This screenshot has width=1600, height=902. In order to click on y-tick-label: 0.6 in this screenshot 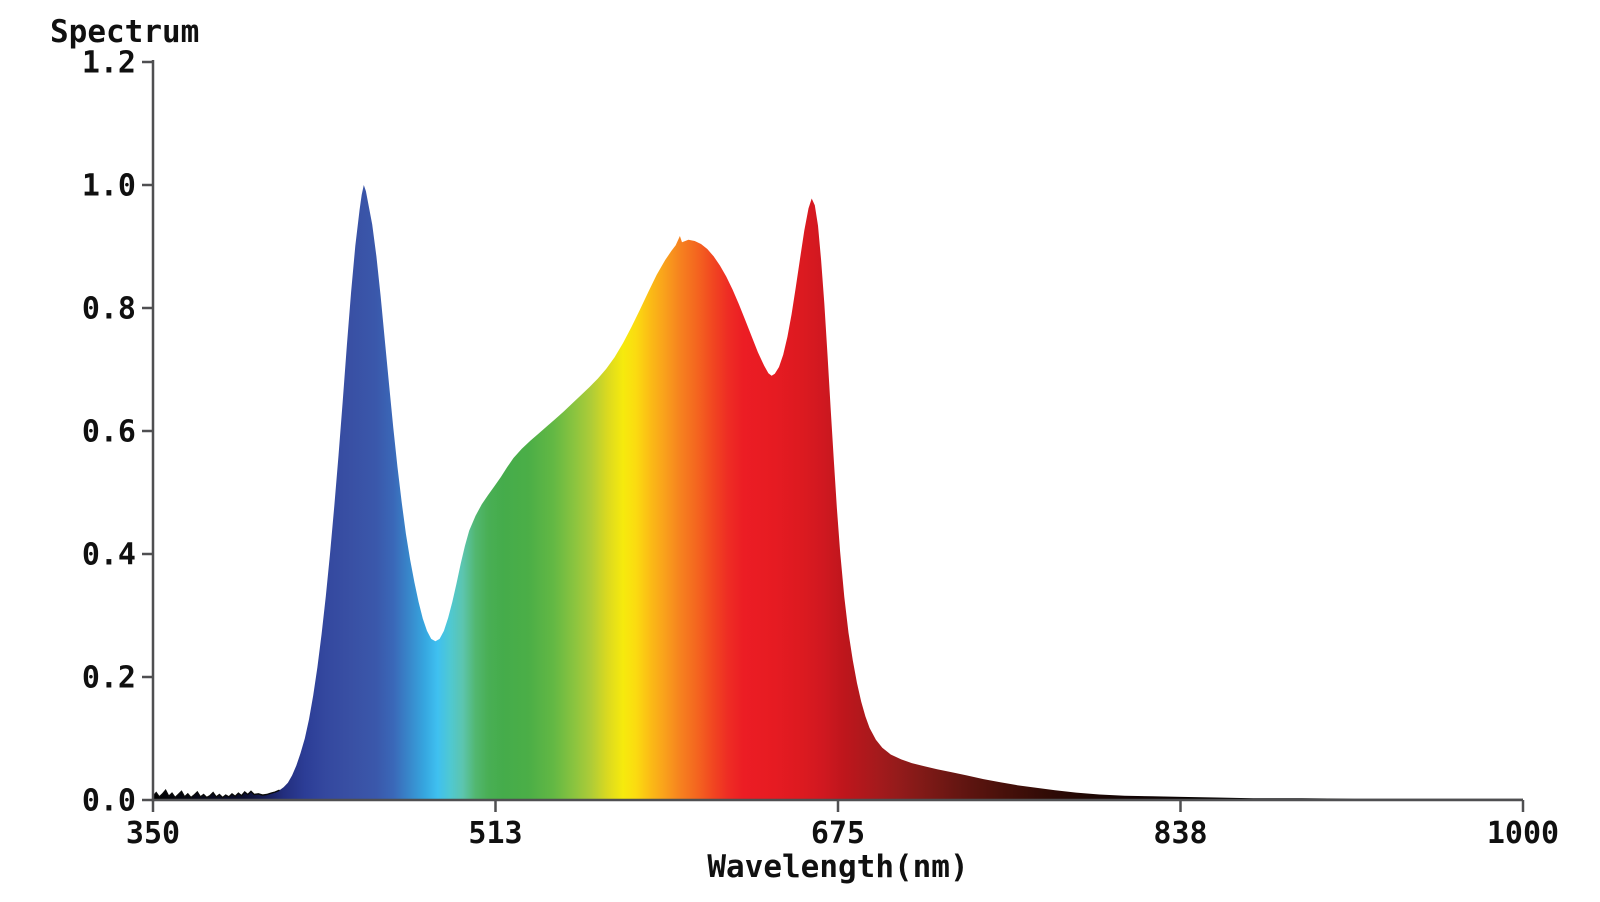, I will do `click(109, 432)`.